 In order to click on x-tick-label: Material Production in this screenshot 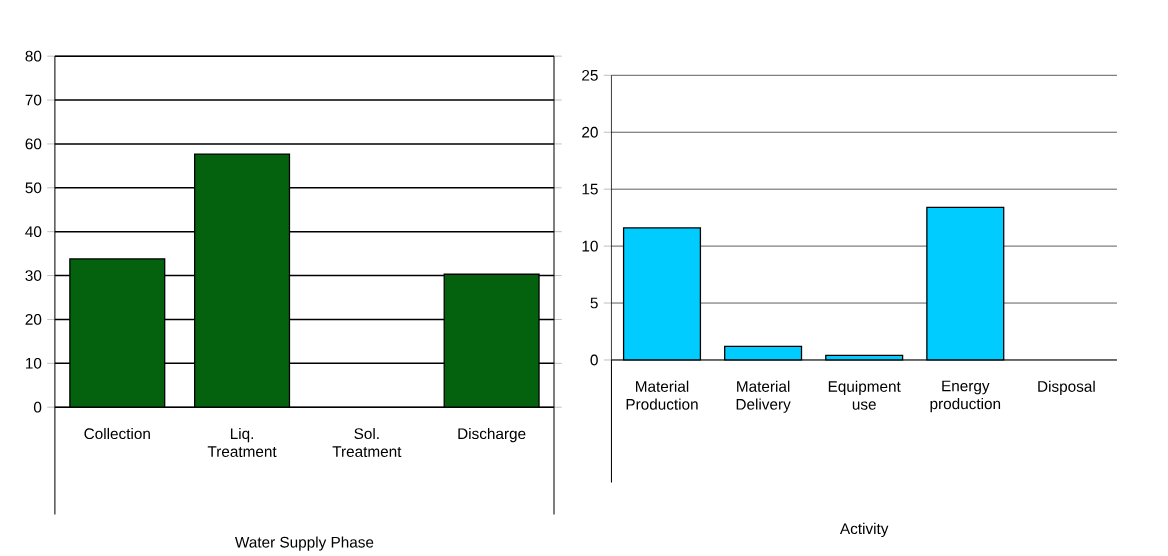, I will do `click(662, 395)`.